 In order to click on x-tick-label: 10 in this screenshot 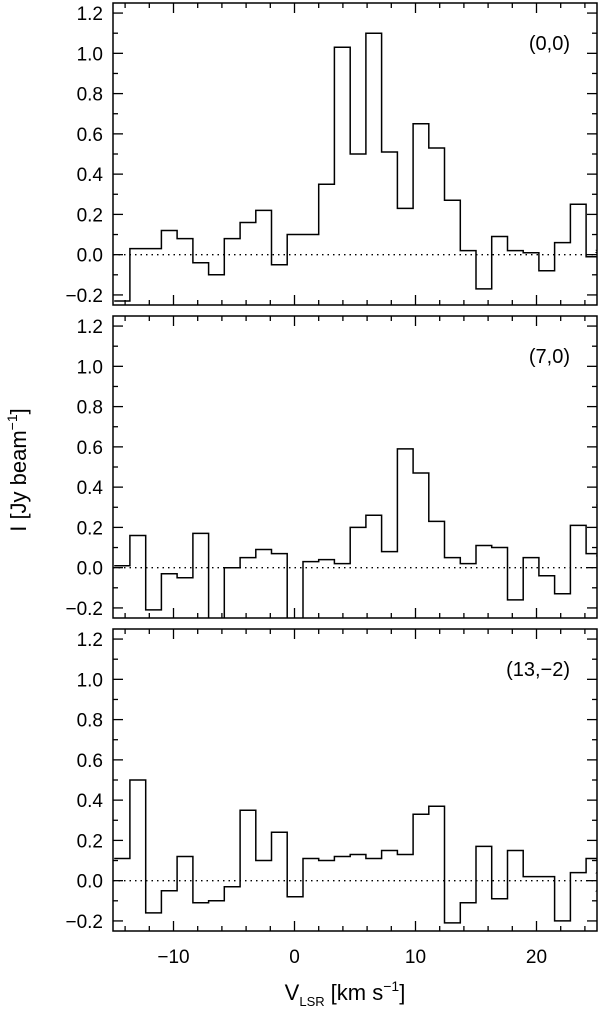, I will do `click(415, 957)`.